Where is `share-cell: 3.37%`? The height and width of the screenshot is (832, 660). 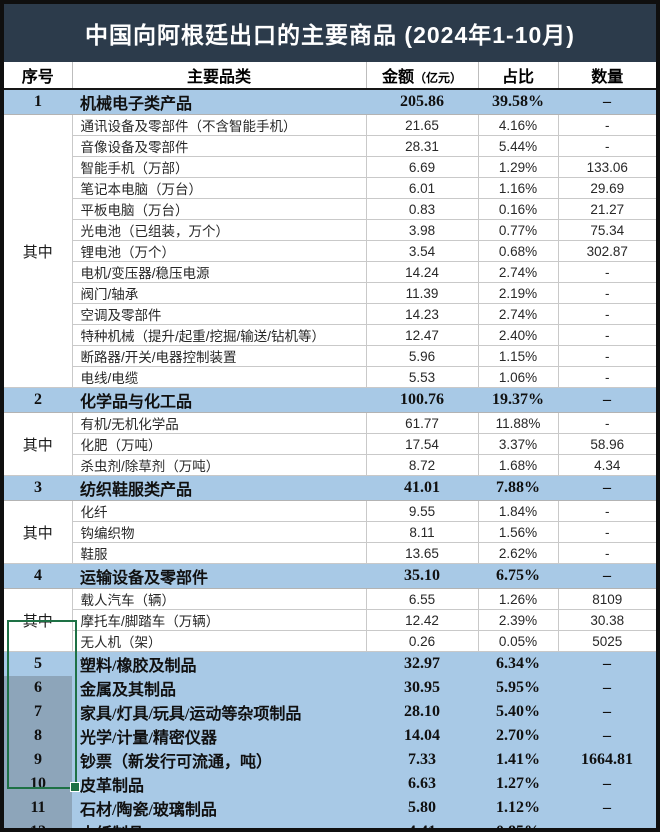
share-cell: 3.37% is located at coordinates (518, 444).